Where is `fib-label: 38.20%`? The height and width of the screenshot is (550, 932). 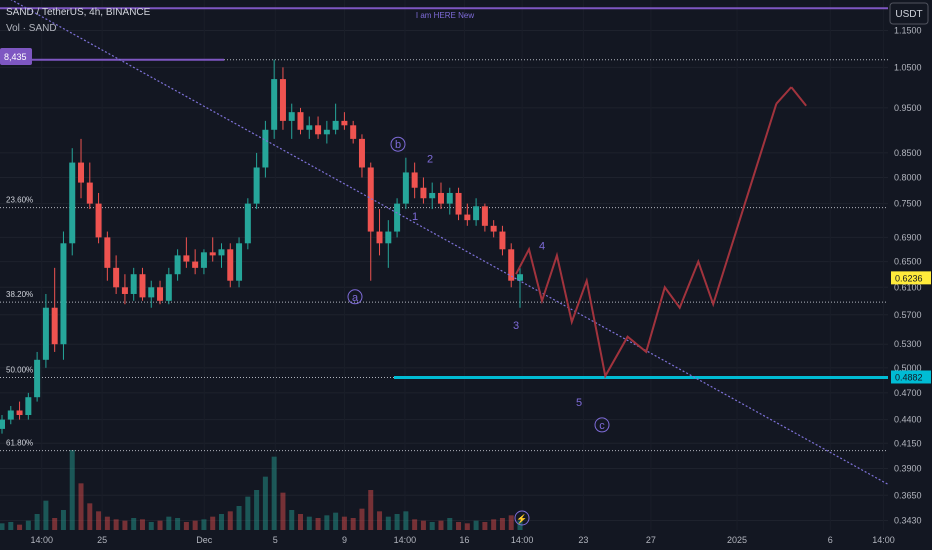
fib-label: 38.20% is located at coordinates (19, 294).